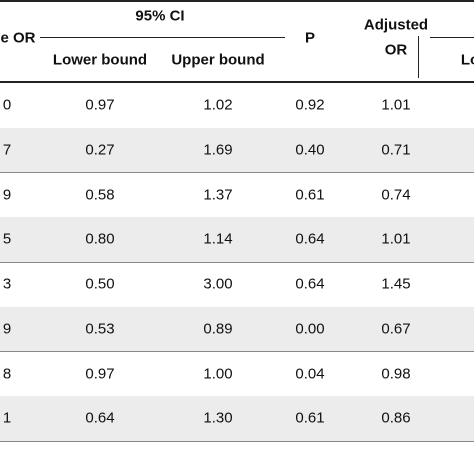  What do you see at coordinates (218, 239) in the screenshot?
I see `cell: 1.14` at bounding box center [218, 239].